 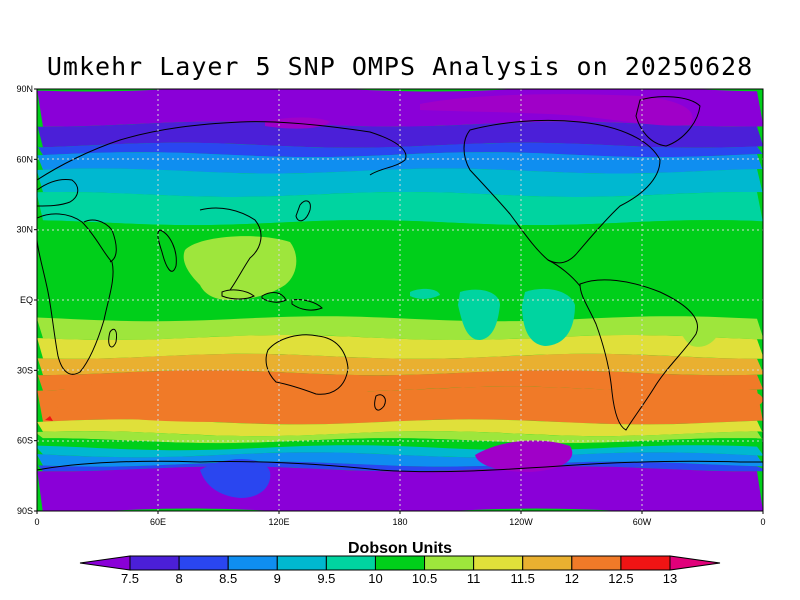 I want to click on colorbar-tick-label: 12.5, so click(x=620, y=578).